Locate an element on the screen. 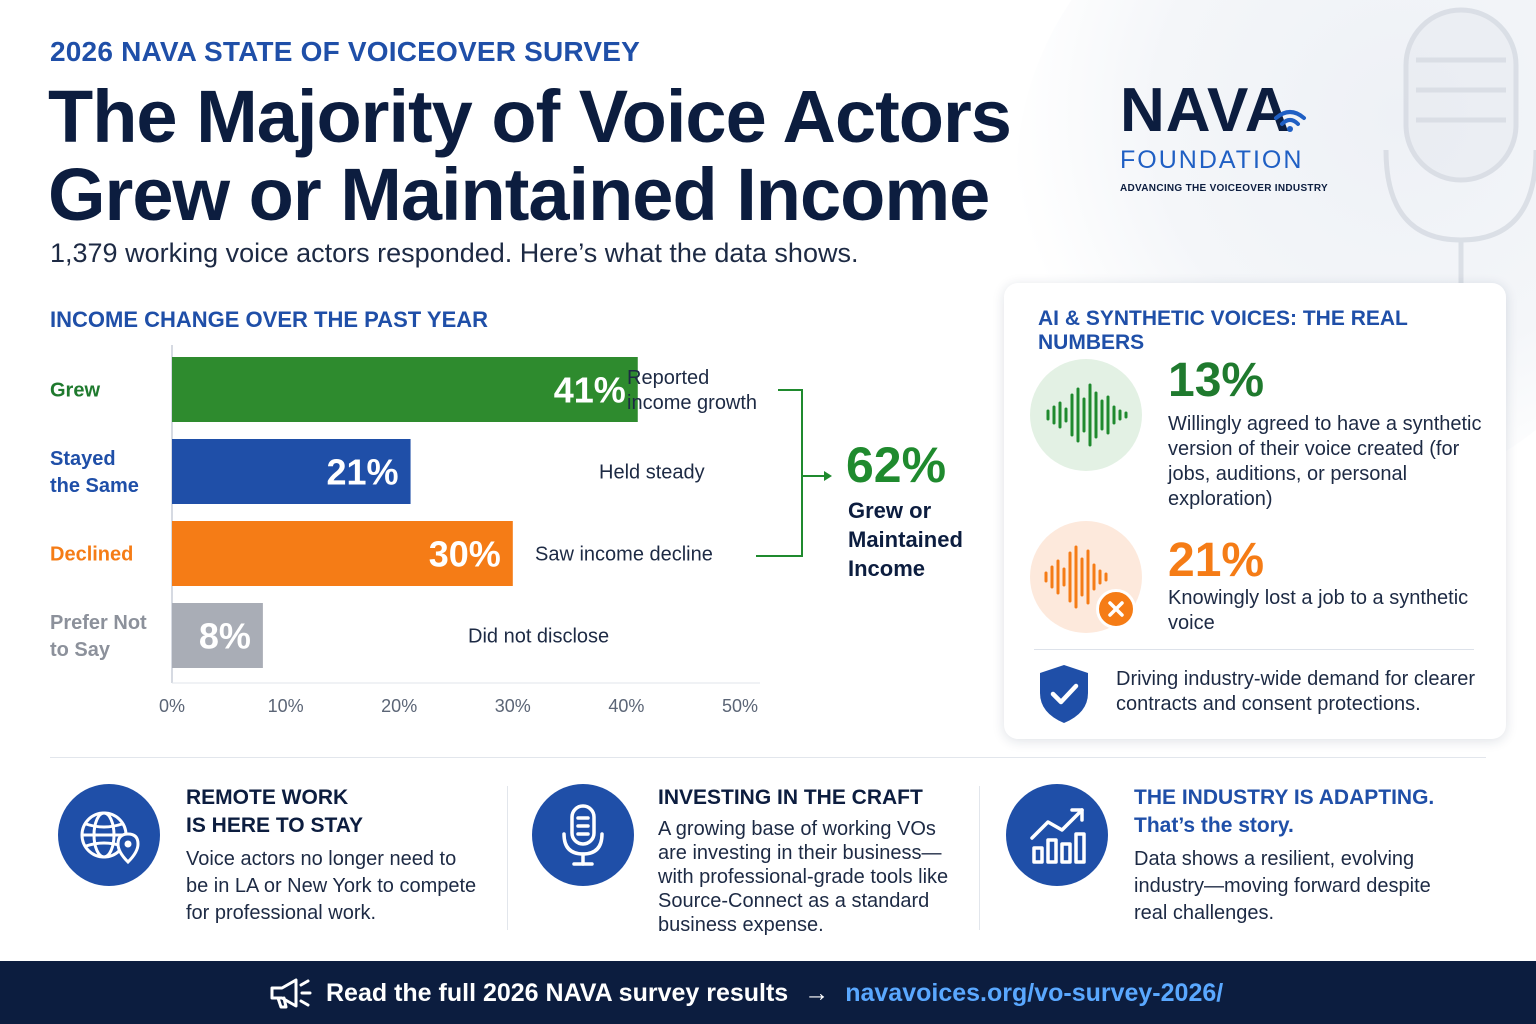  logo-foundation: FOUNDATION is located at coordinates (1212, 160).